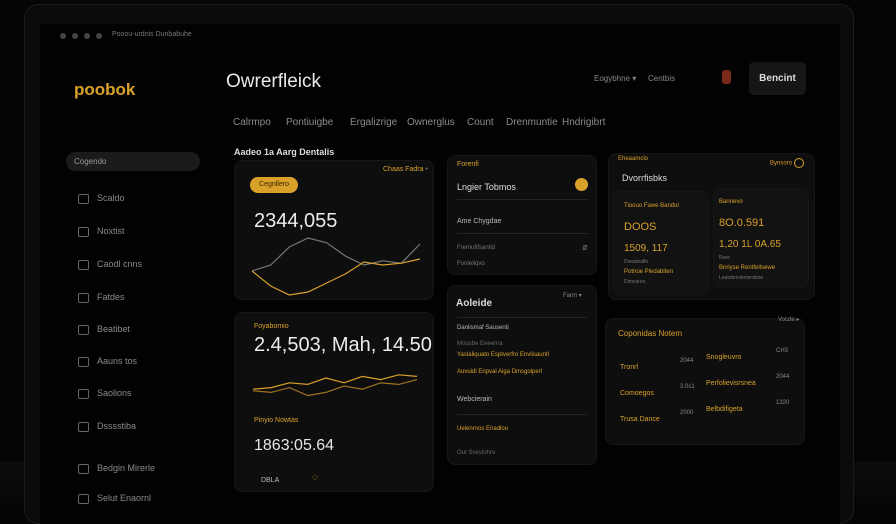 The width and height of the screenshot is (896, 524). I want to click on search-input: Cogendo, so click(133, 161).